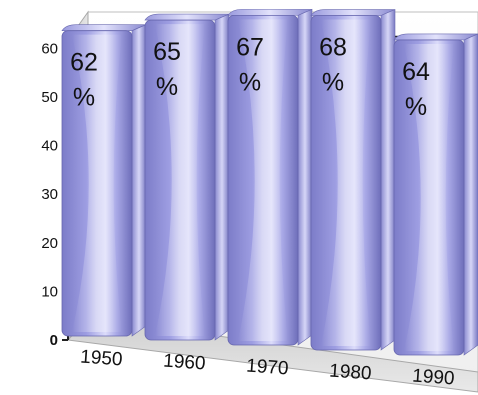  I want to click on bar-1960: 65%, so click(187, 177).